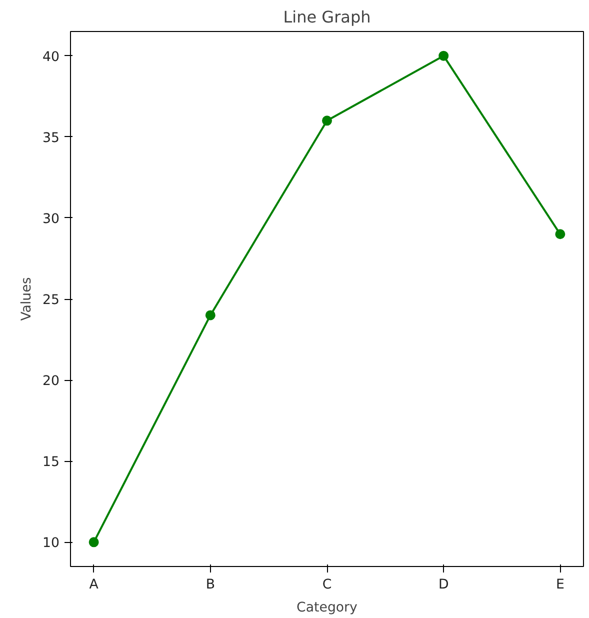  Describe the element at coordinates (51, 219) in the screenshot. I see `y-tick-label: 30` at that location.